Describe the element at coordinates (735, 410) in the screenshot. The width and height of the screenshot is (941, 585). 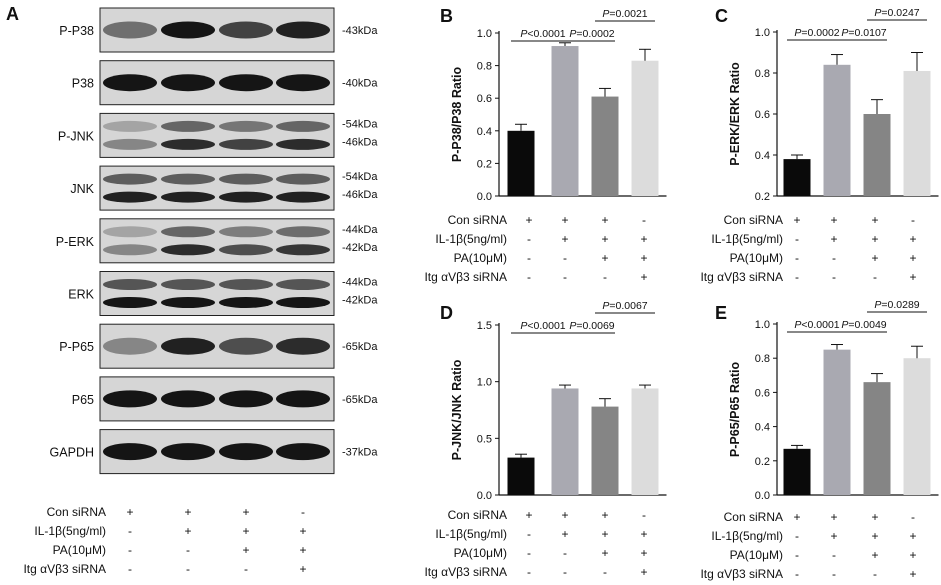
I see `y-axis-label: P-P65/P65 Ratio` at that location.